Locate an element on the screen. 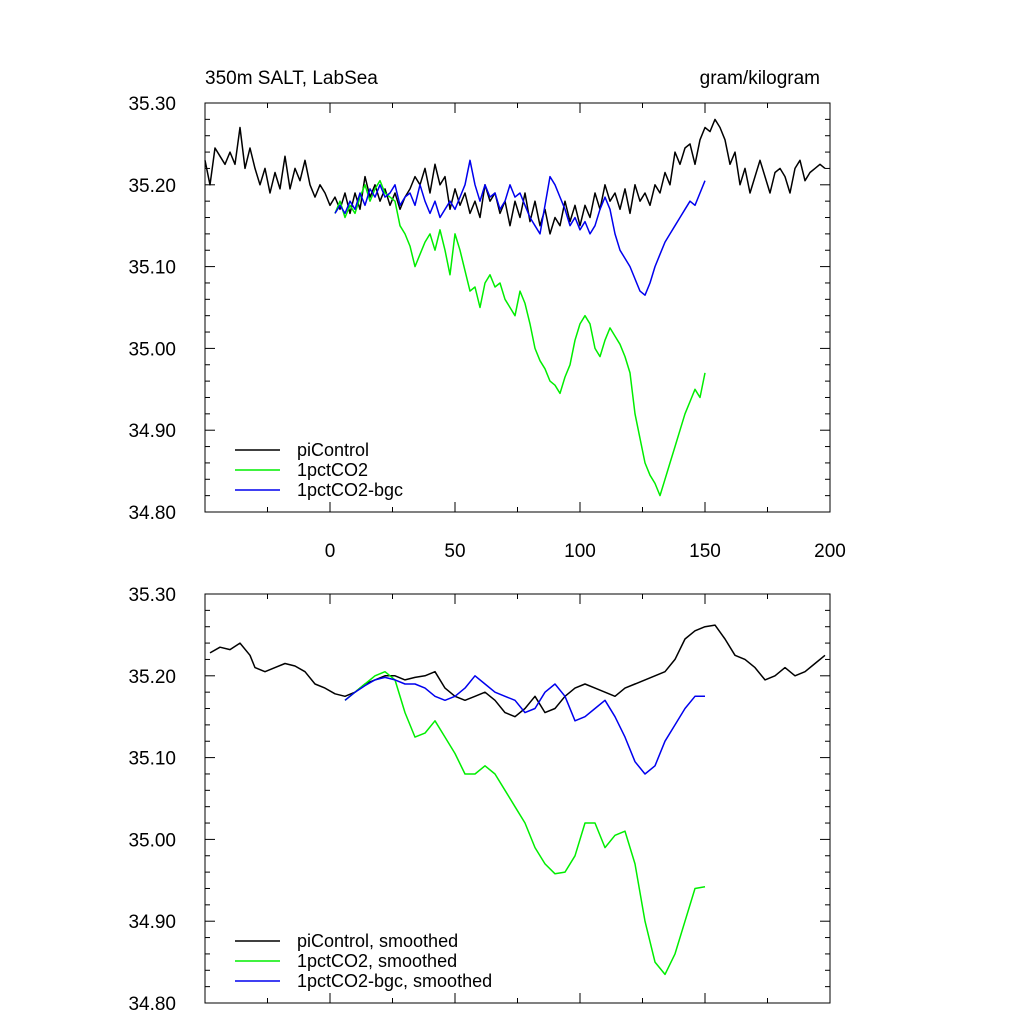 The height and width of the screenshot is (1024, 1024). series-line-1pctco2-bgc-smoothed is located at coordinates (524, 725).